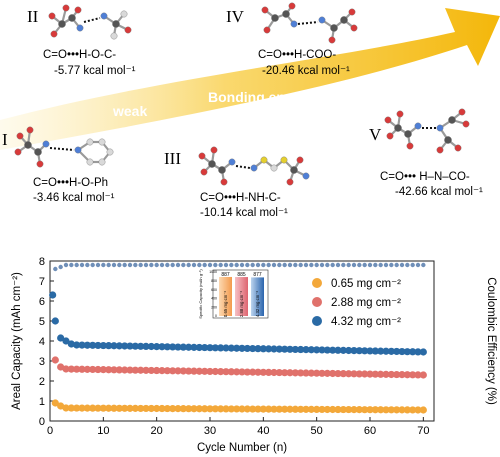  I want to click on y-tick-label-3: 3, so click(42, 362).